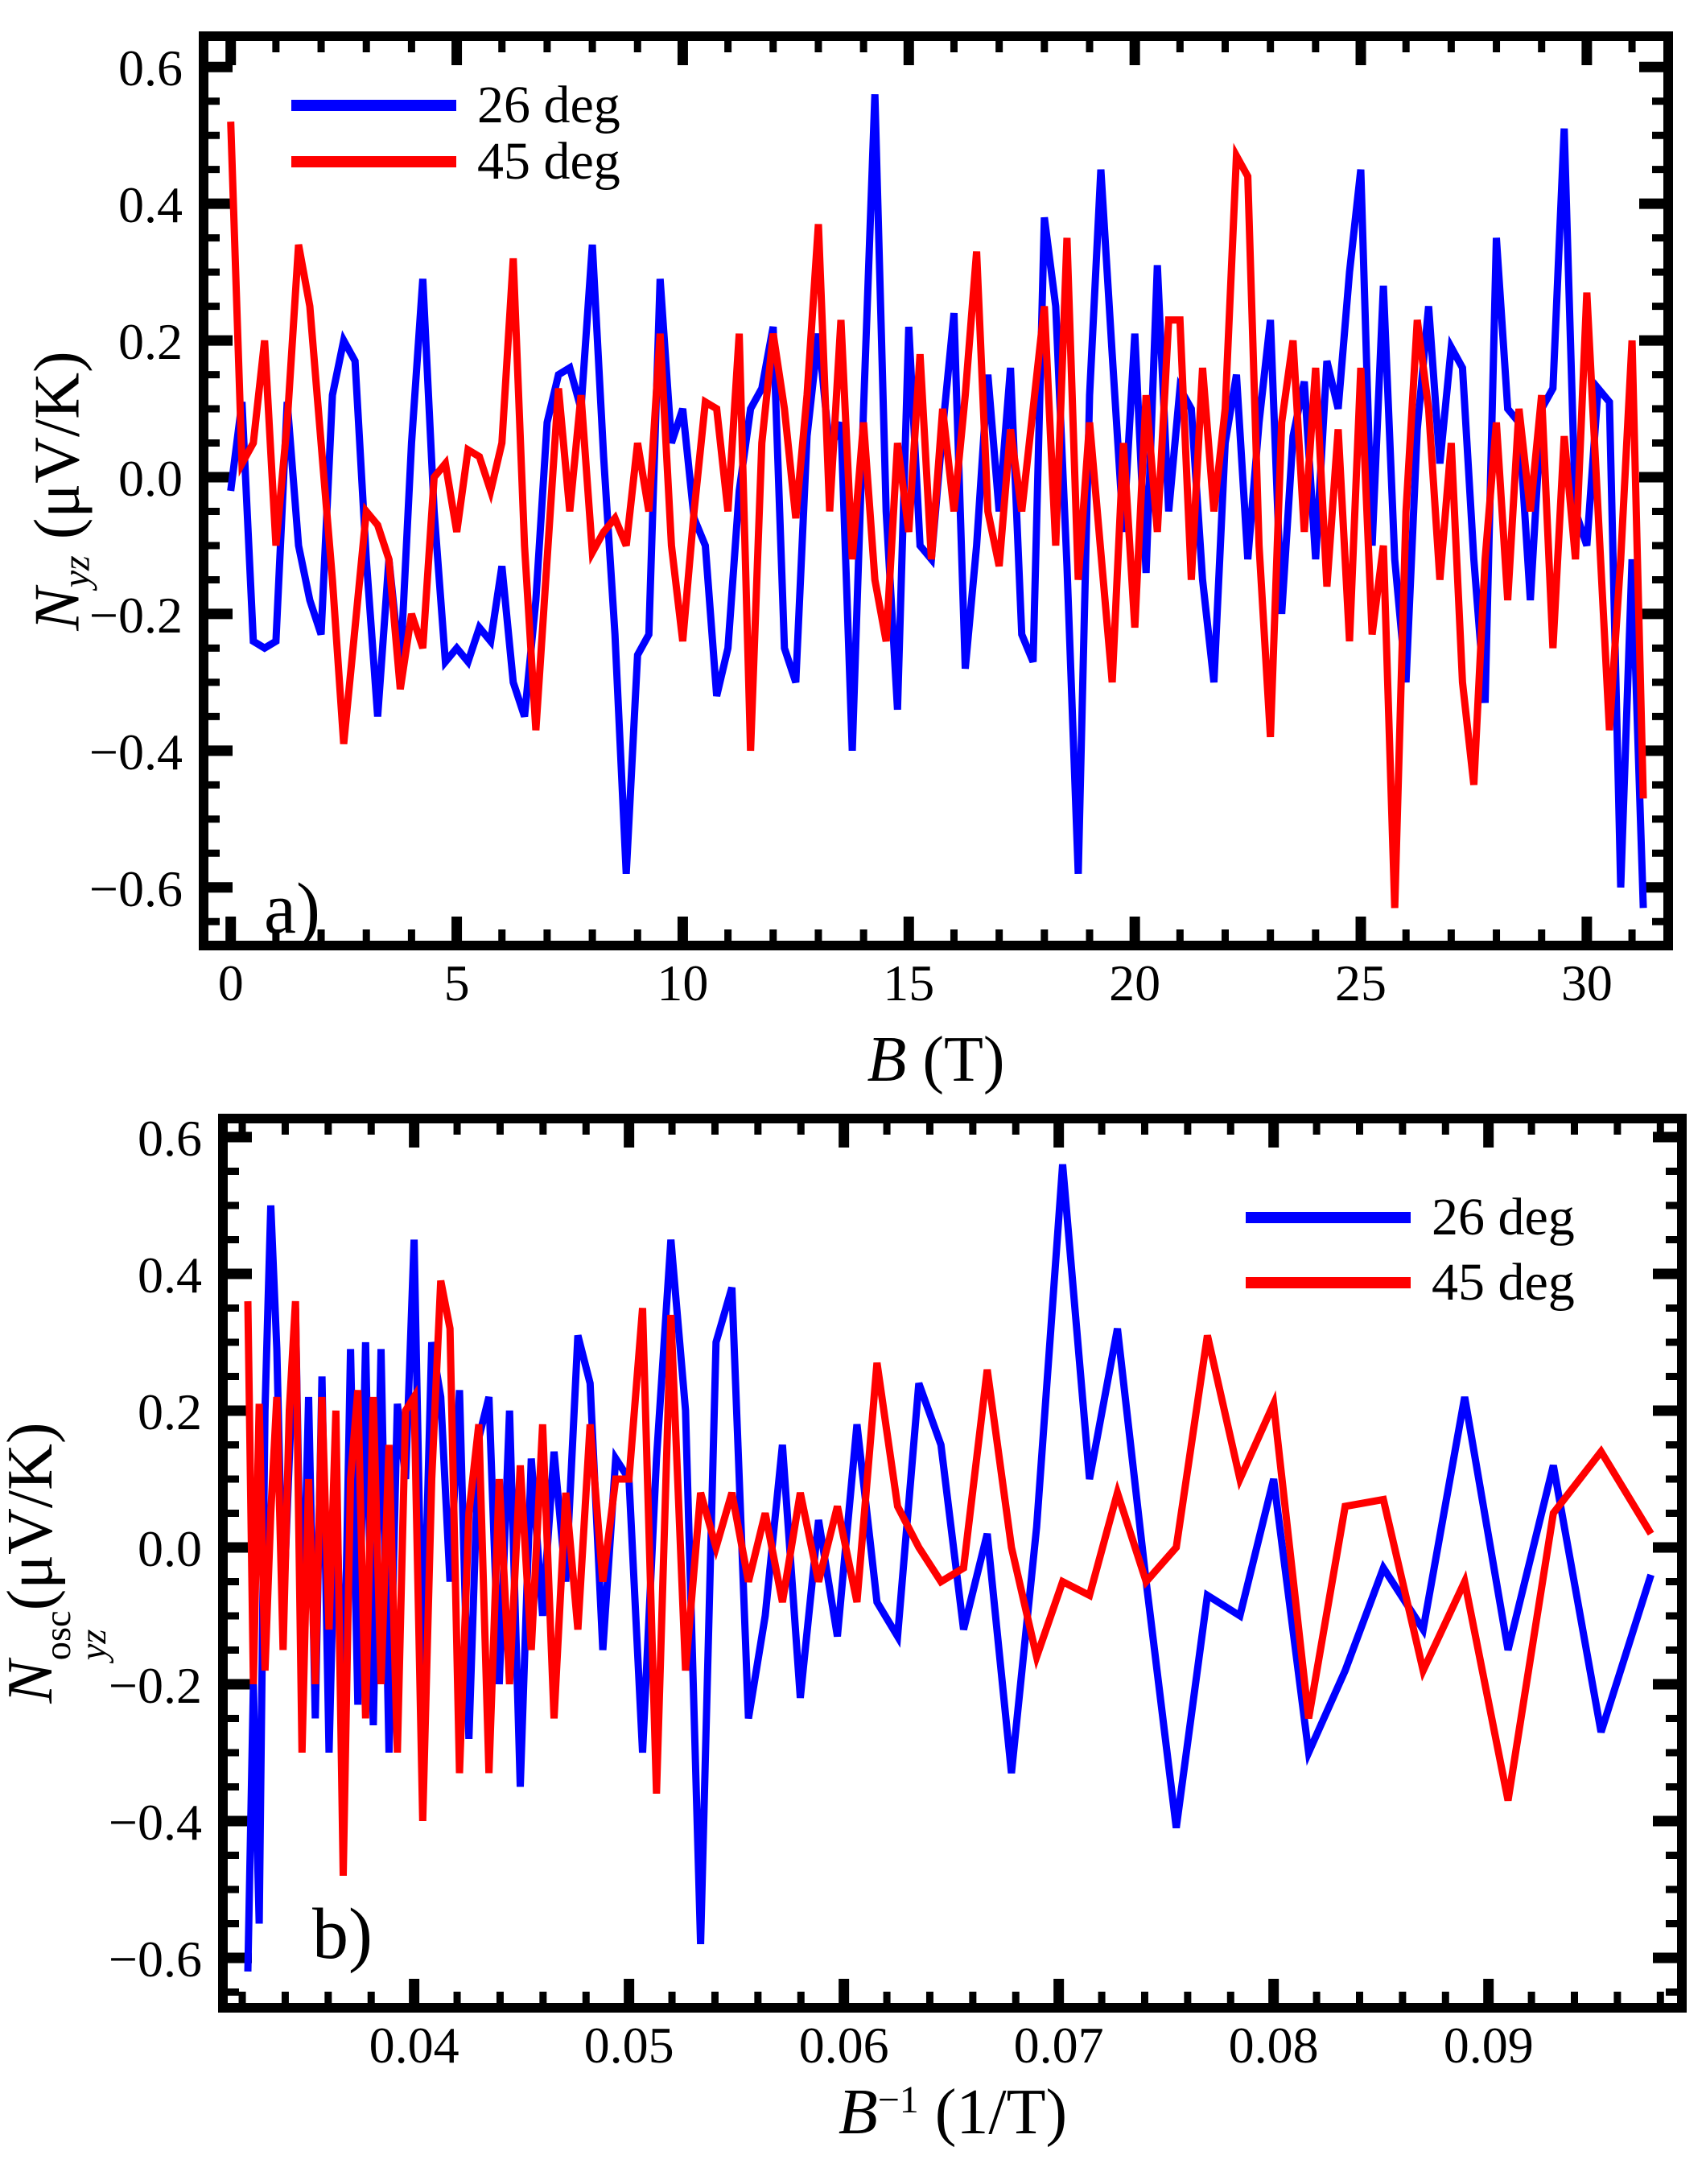  I want to click on panel-a-legend: 26 deg 45 deg, so click(455, 133).